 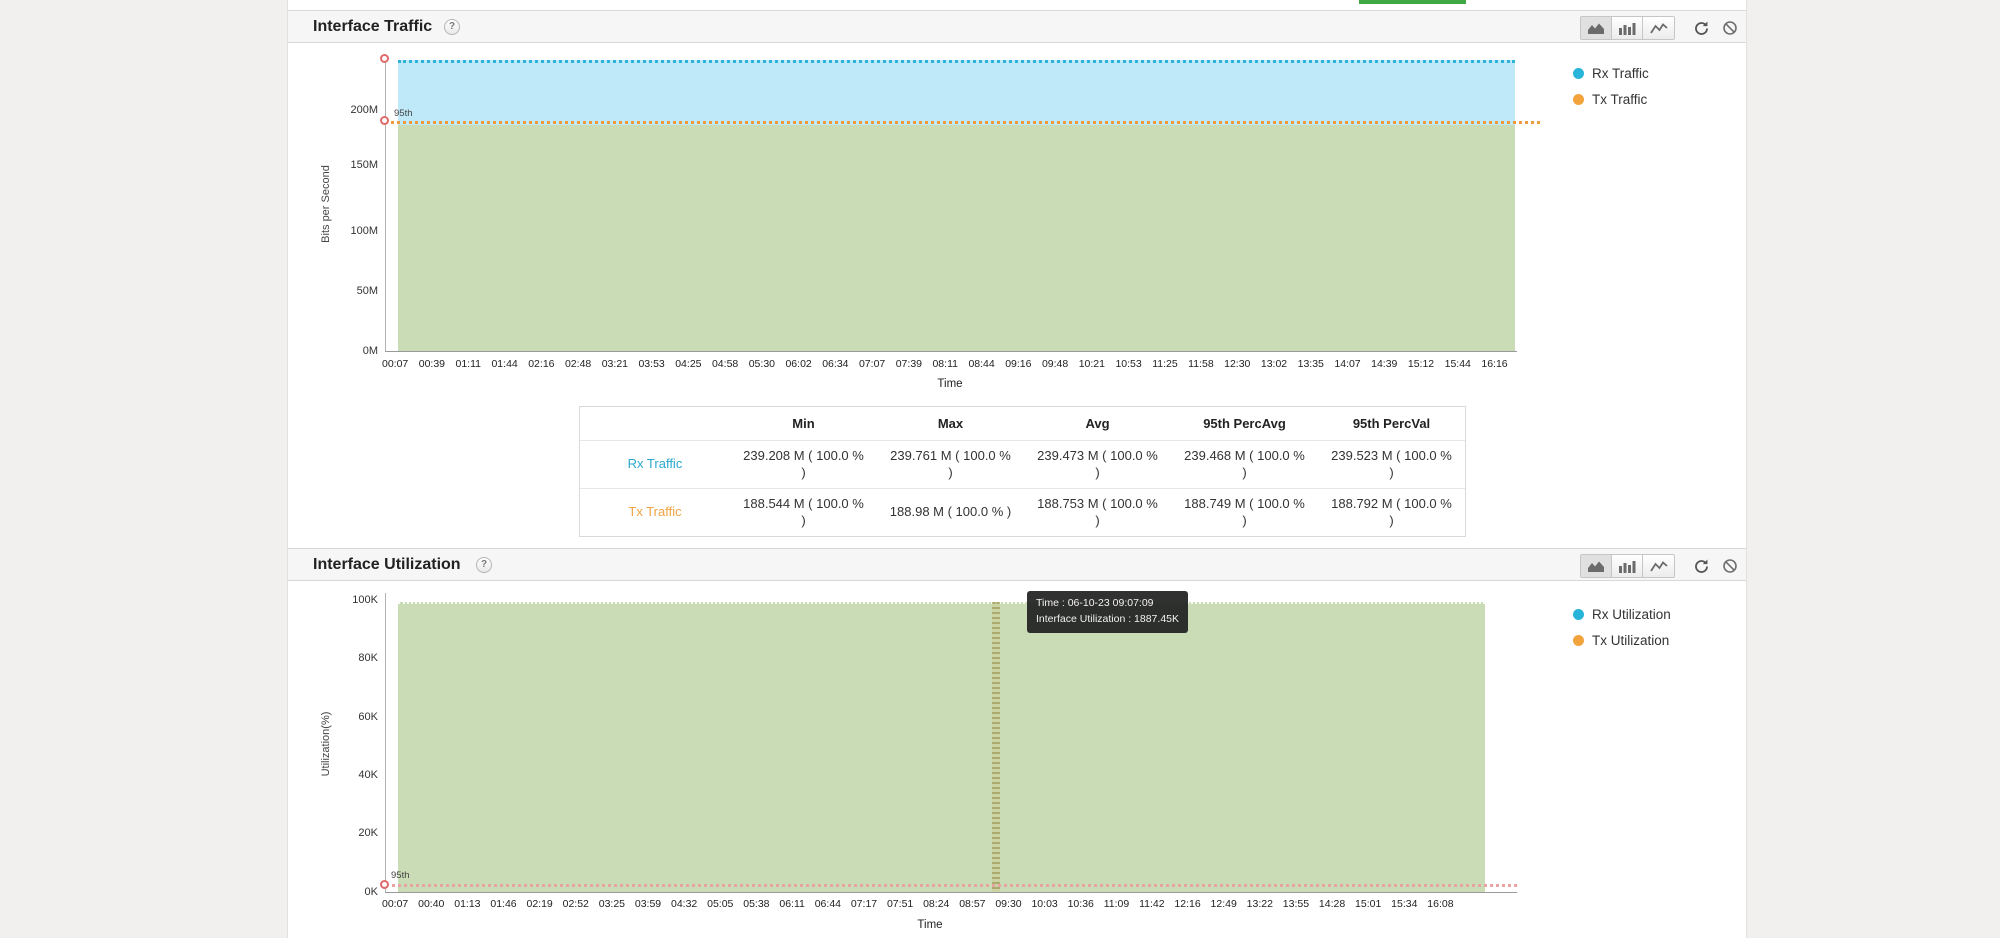 What do you see at coordinates (1097, 464) in the screenshot?
I see `rx-avg-value: 239.473 M ( 100.0 % )` at bounding box center [1097, 464].